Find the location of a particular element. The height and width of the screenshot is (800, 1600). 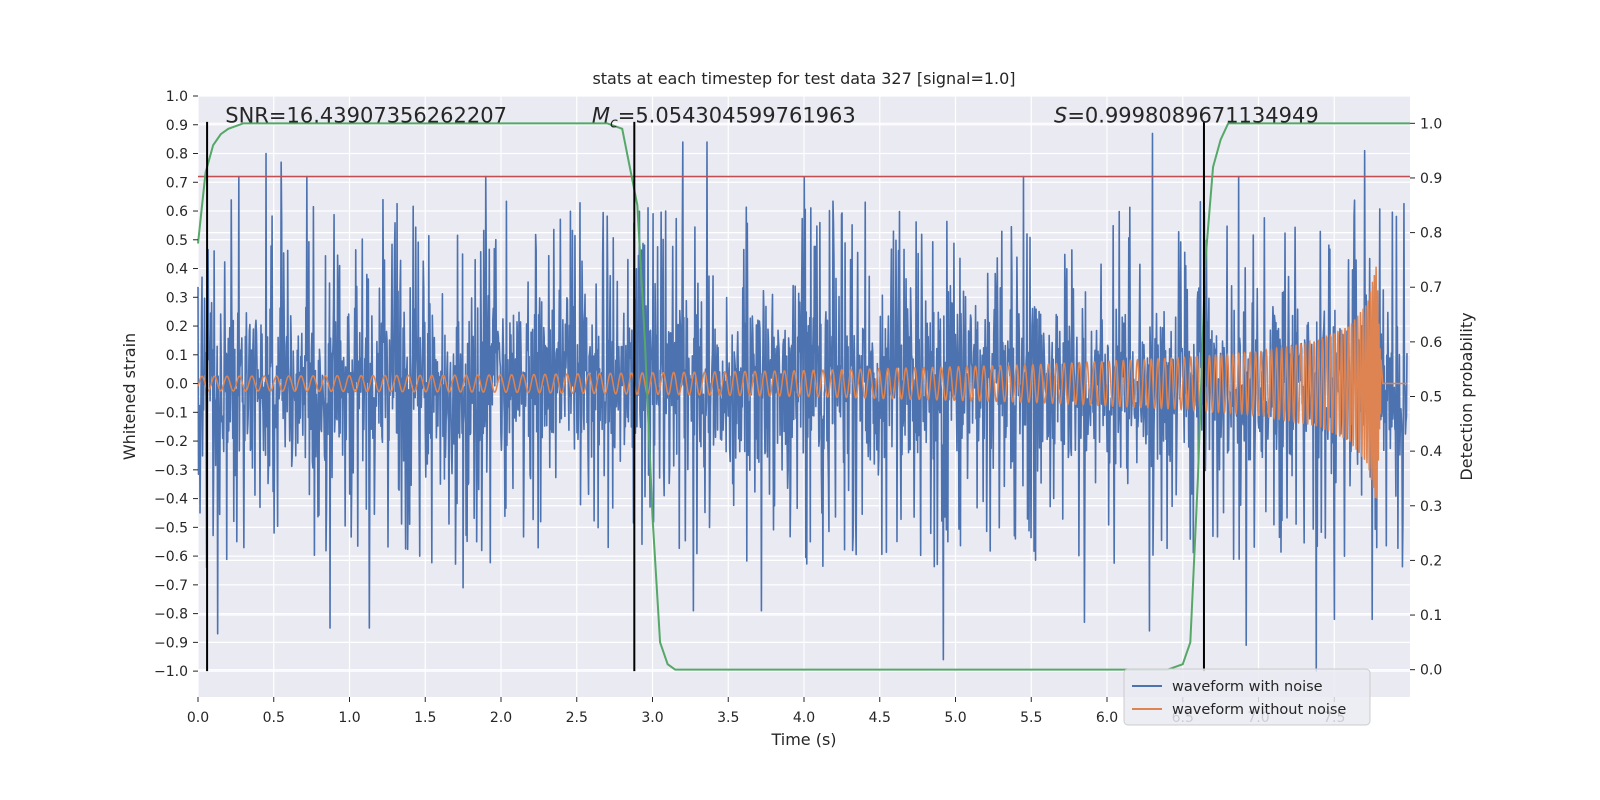

annotation-chirp-mass-value: =5.054304599761963 is located at coordinates (737, 116).